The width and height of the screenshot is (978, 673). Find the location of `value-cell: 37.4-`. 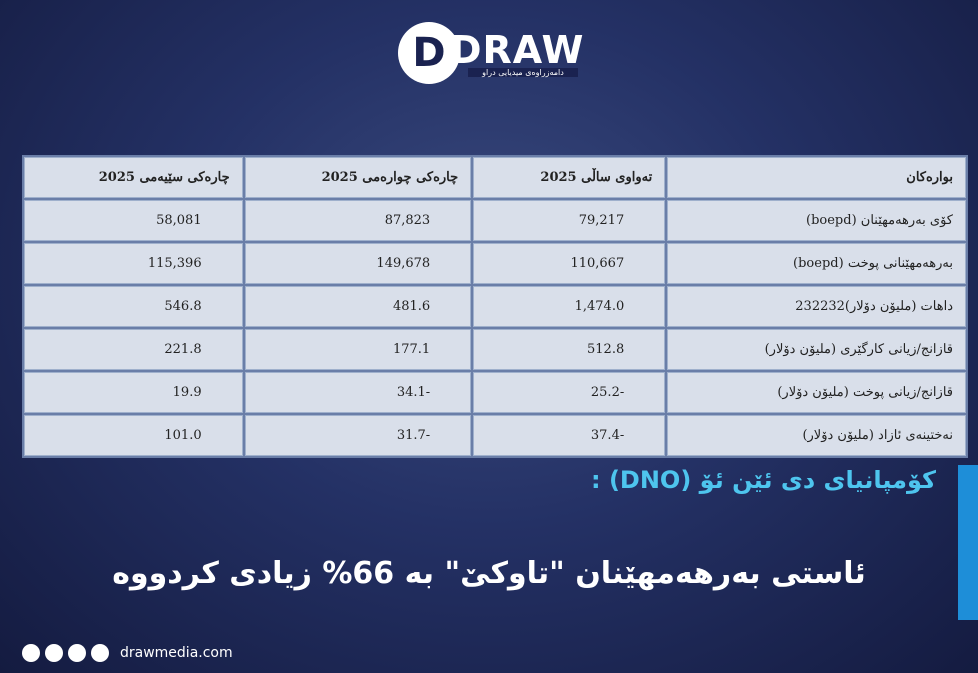

value-cell: 37.4- is located at coordinates (569, 435).